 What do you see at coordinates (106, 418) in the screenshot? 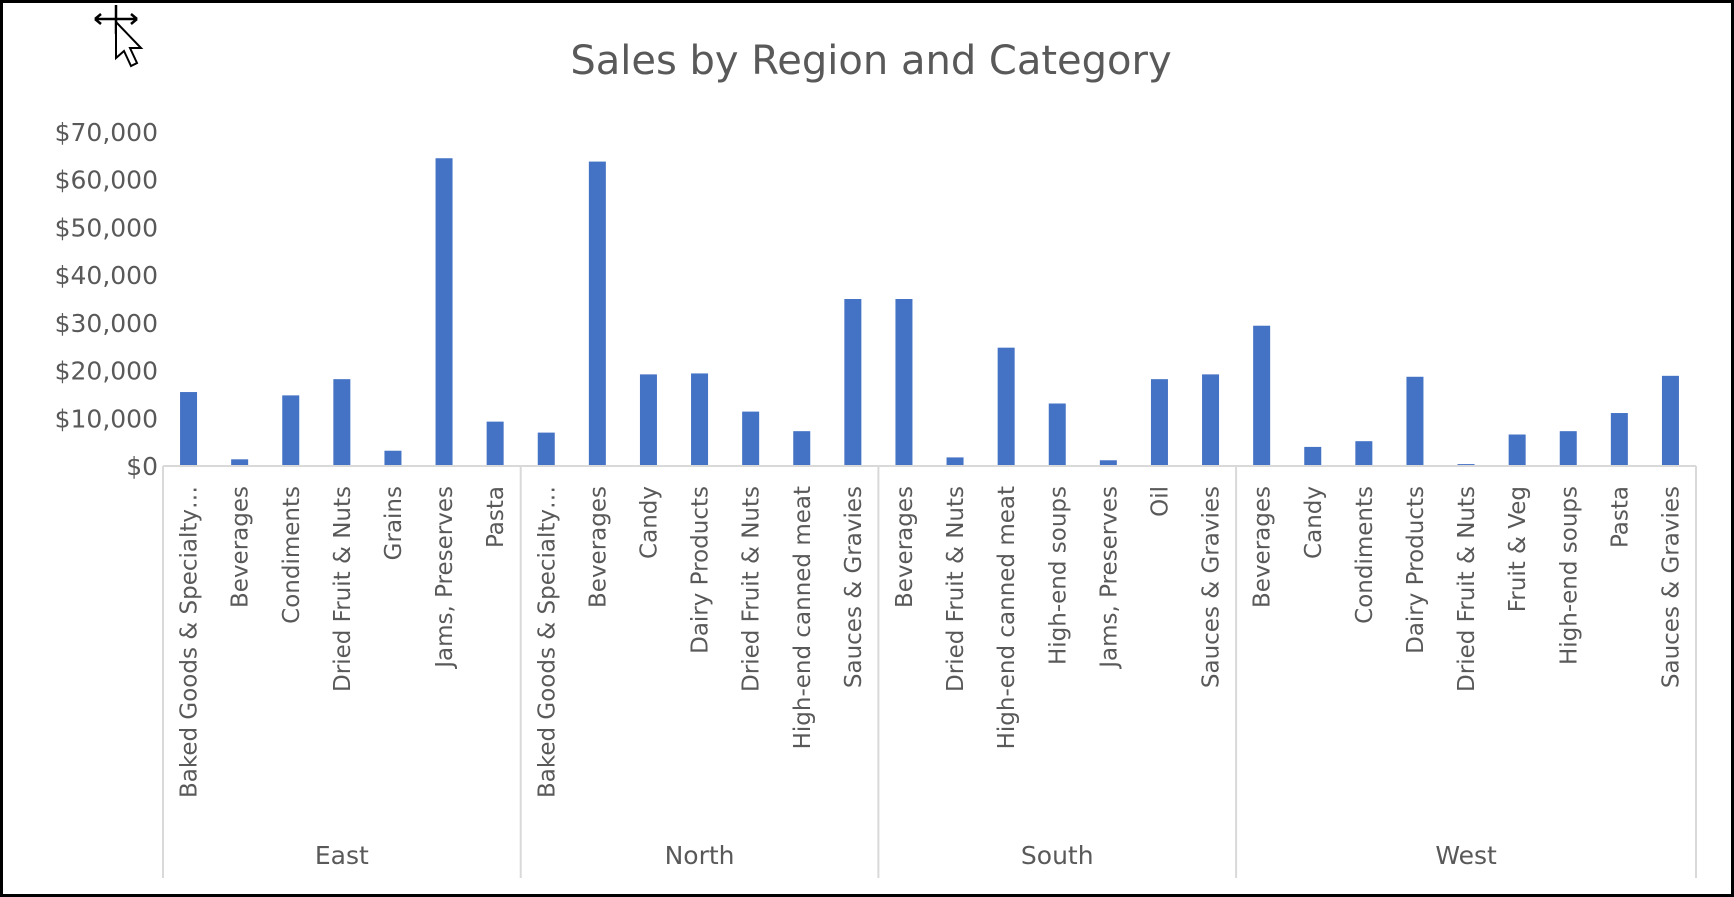
I see `y-tick-label: $10,000` at bounding box center [106, 418].